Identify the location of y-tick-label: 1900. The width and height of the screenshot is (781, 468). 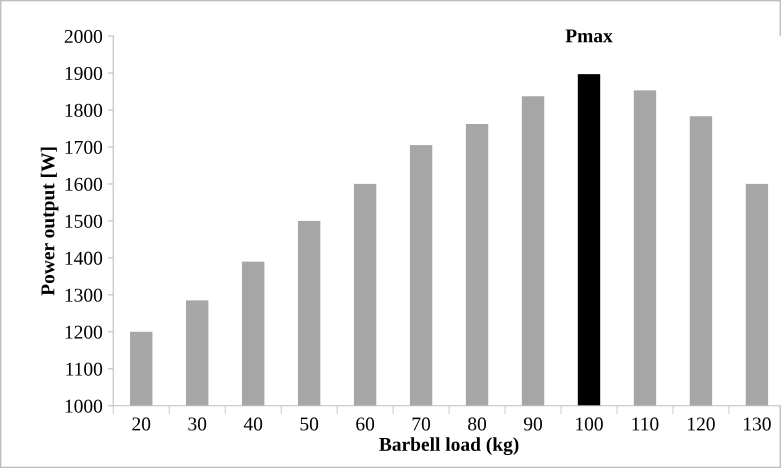
(84, 73).